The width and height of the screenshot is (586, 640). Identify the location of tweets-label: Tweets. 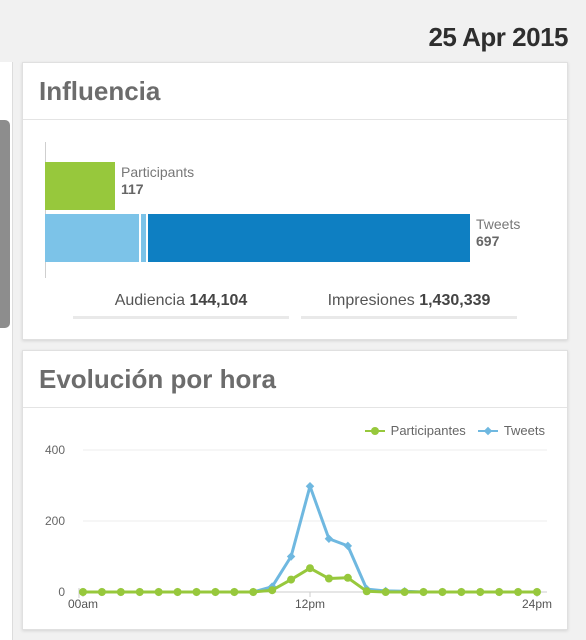
(498, 224).